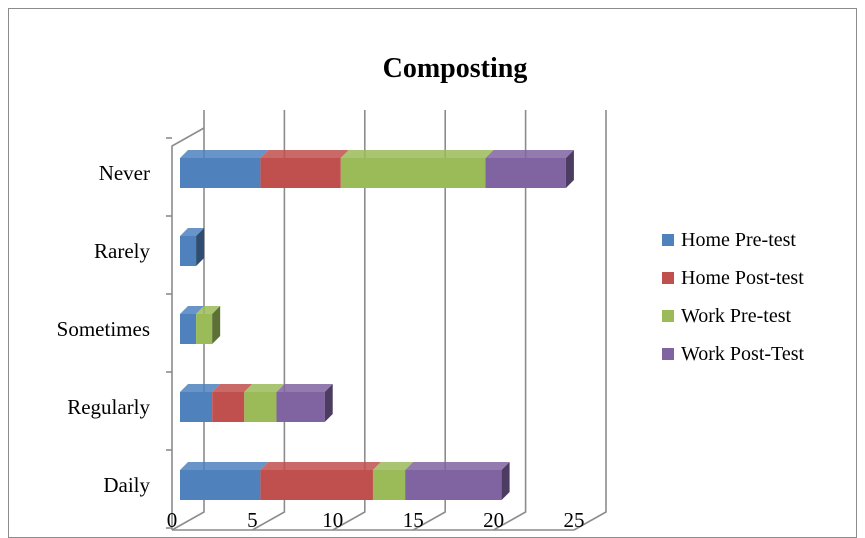 The height and width of the screenshot is (538, 865). What do you see at coordinates (736, 316) in the screenshot?
I see `legend-label: Work Pre-test` at bounding box center [736, 316].